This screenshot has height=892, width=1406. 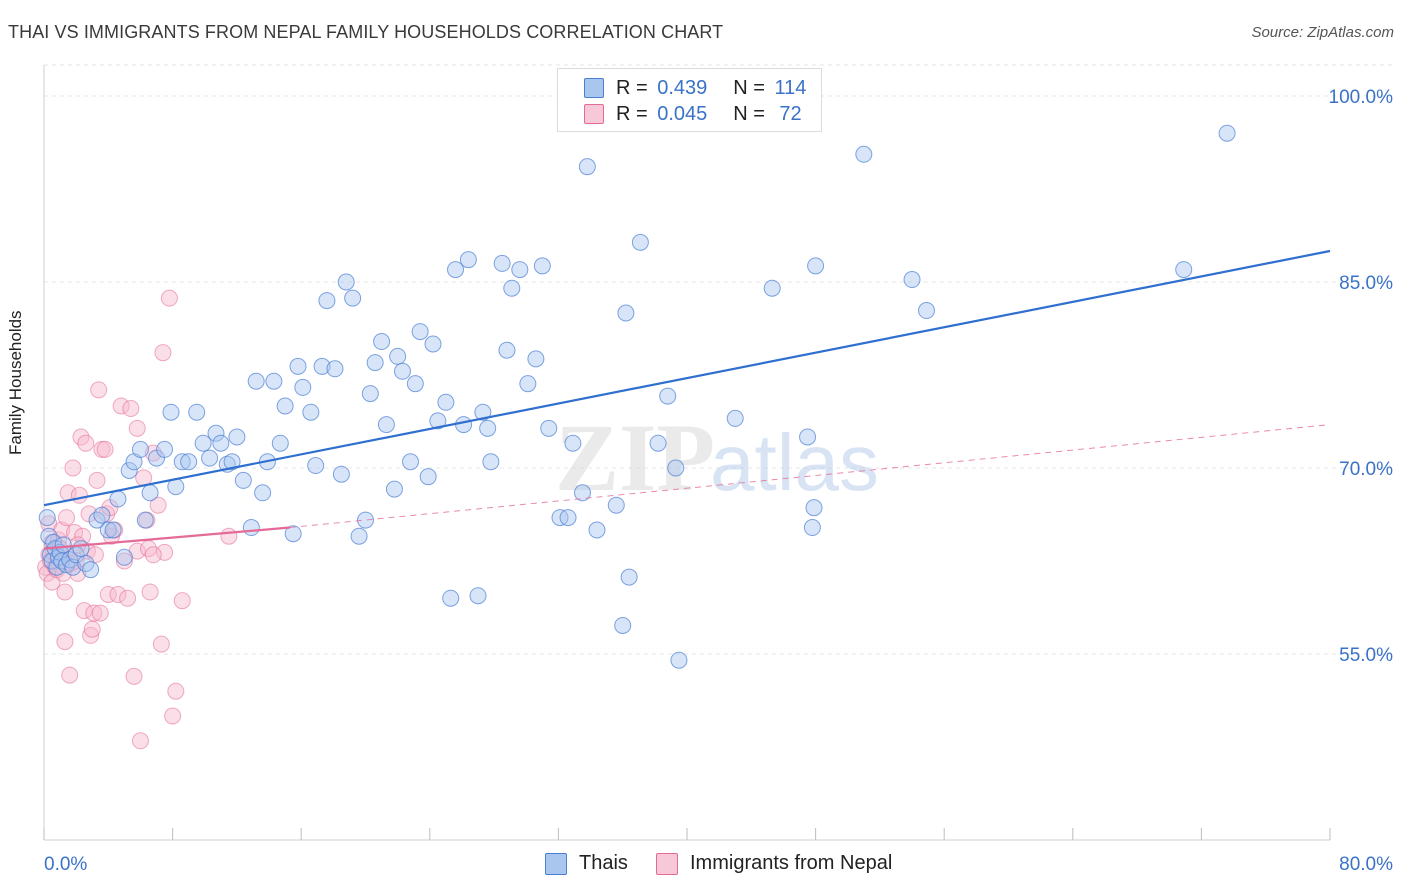 What do you see at coordinates (1366, 864) in the screenshot?
I see `x-tick-label-max: 80.0%` at bounding box center [1366, 864].